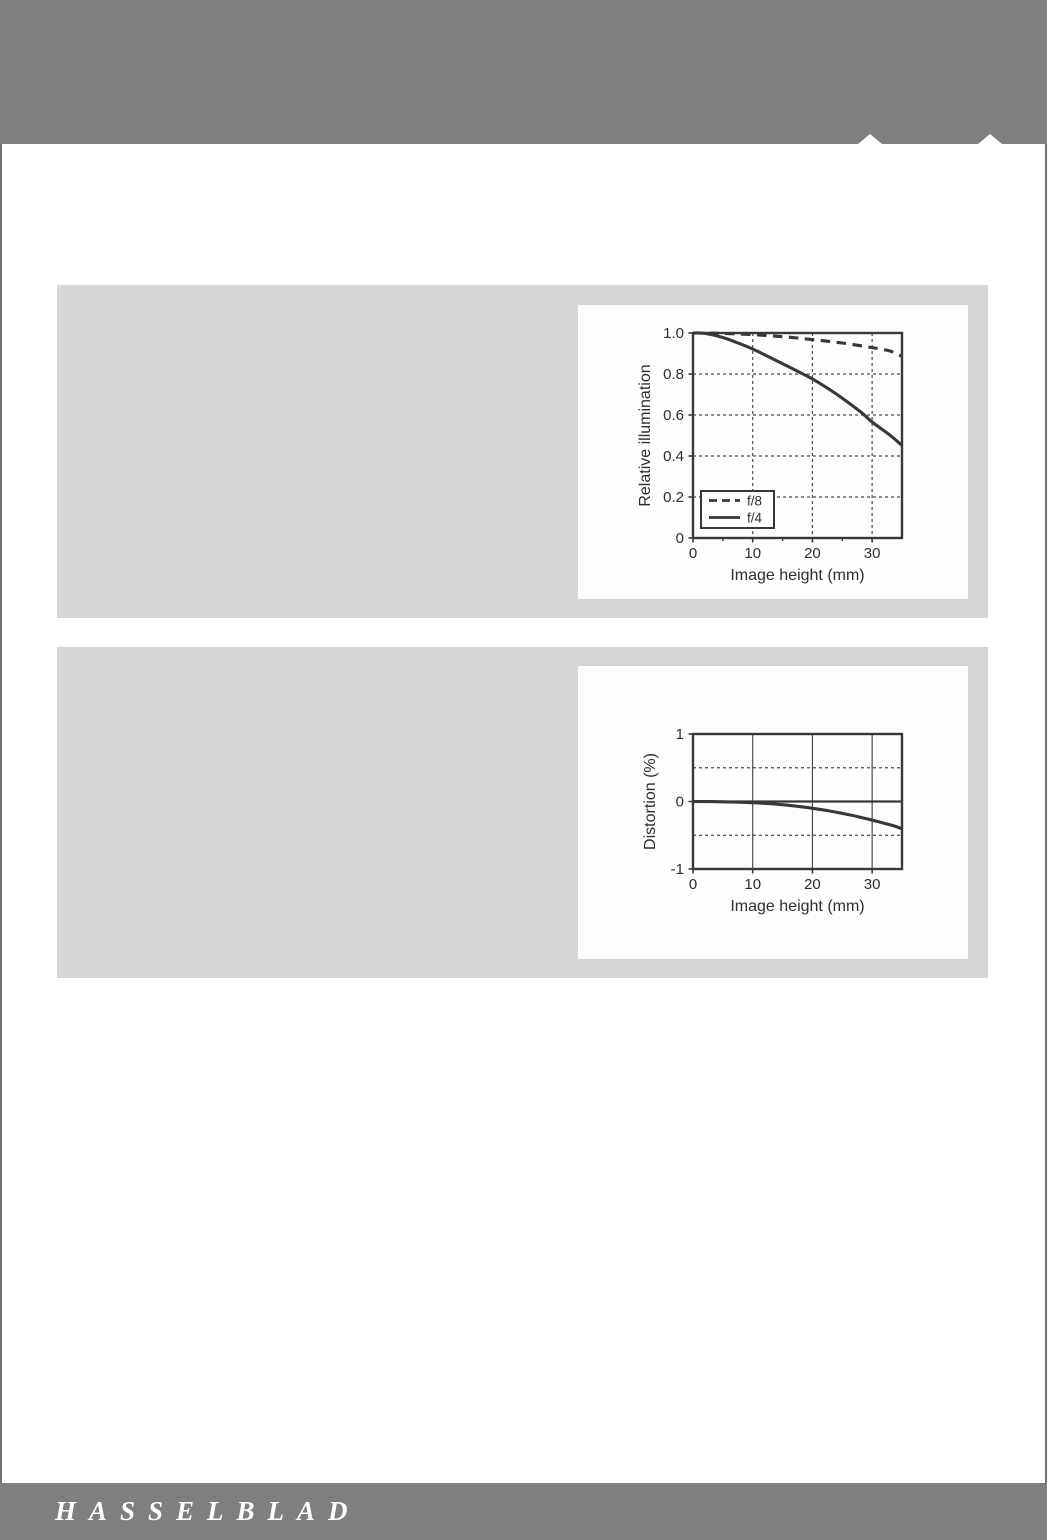 Image resolution: width=1047 pixels, height=1540 pixels. What do you see at coordinates (1046, 813) in the screenshot?
I see `page-border-right` at bounding box center [1046, 813].